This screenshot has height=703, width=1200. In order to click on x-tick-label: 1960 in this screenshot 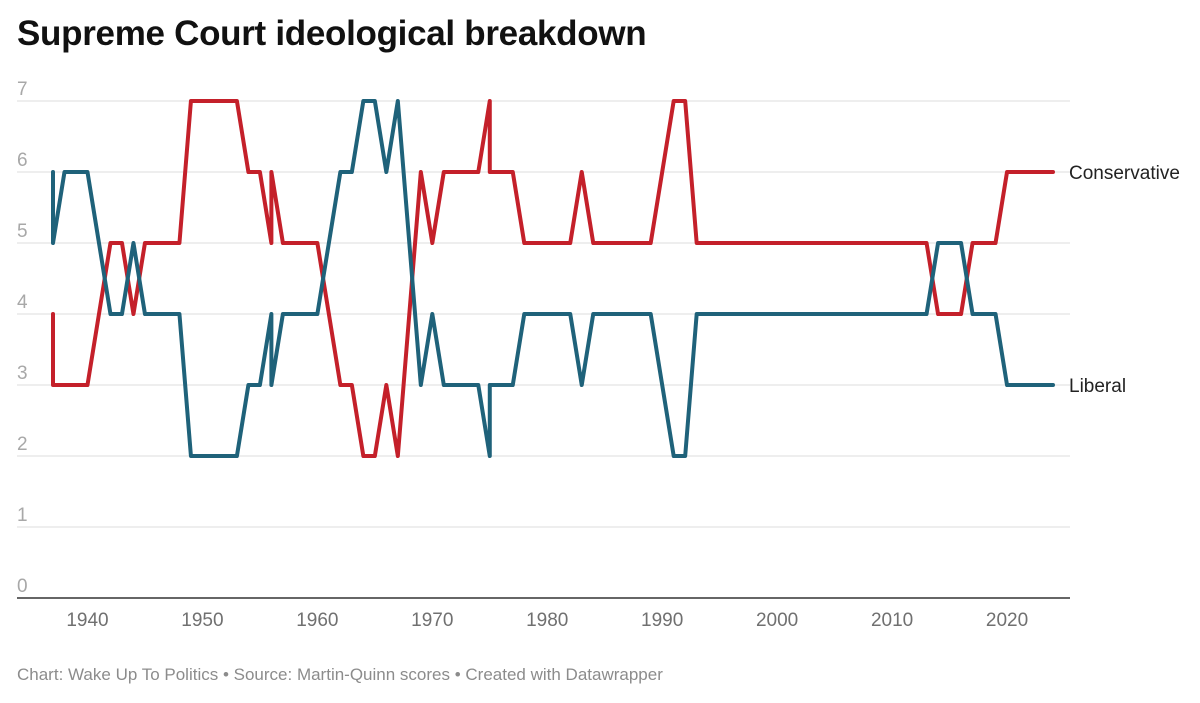, I will do `click(317, 620)`.